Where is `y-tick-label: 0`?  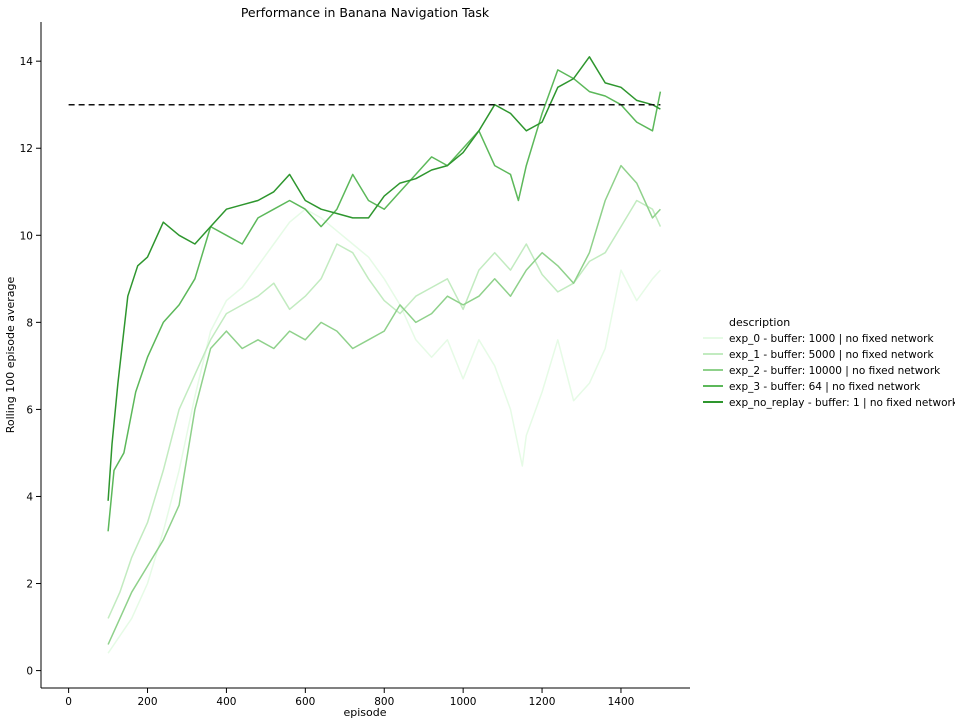
y-tick-label: 0 is located at coordinates (29, 672).